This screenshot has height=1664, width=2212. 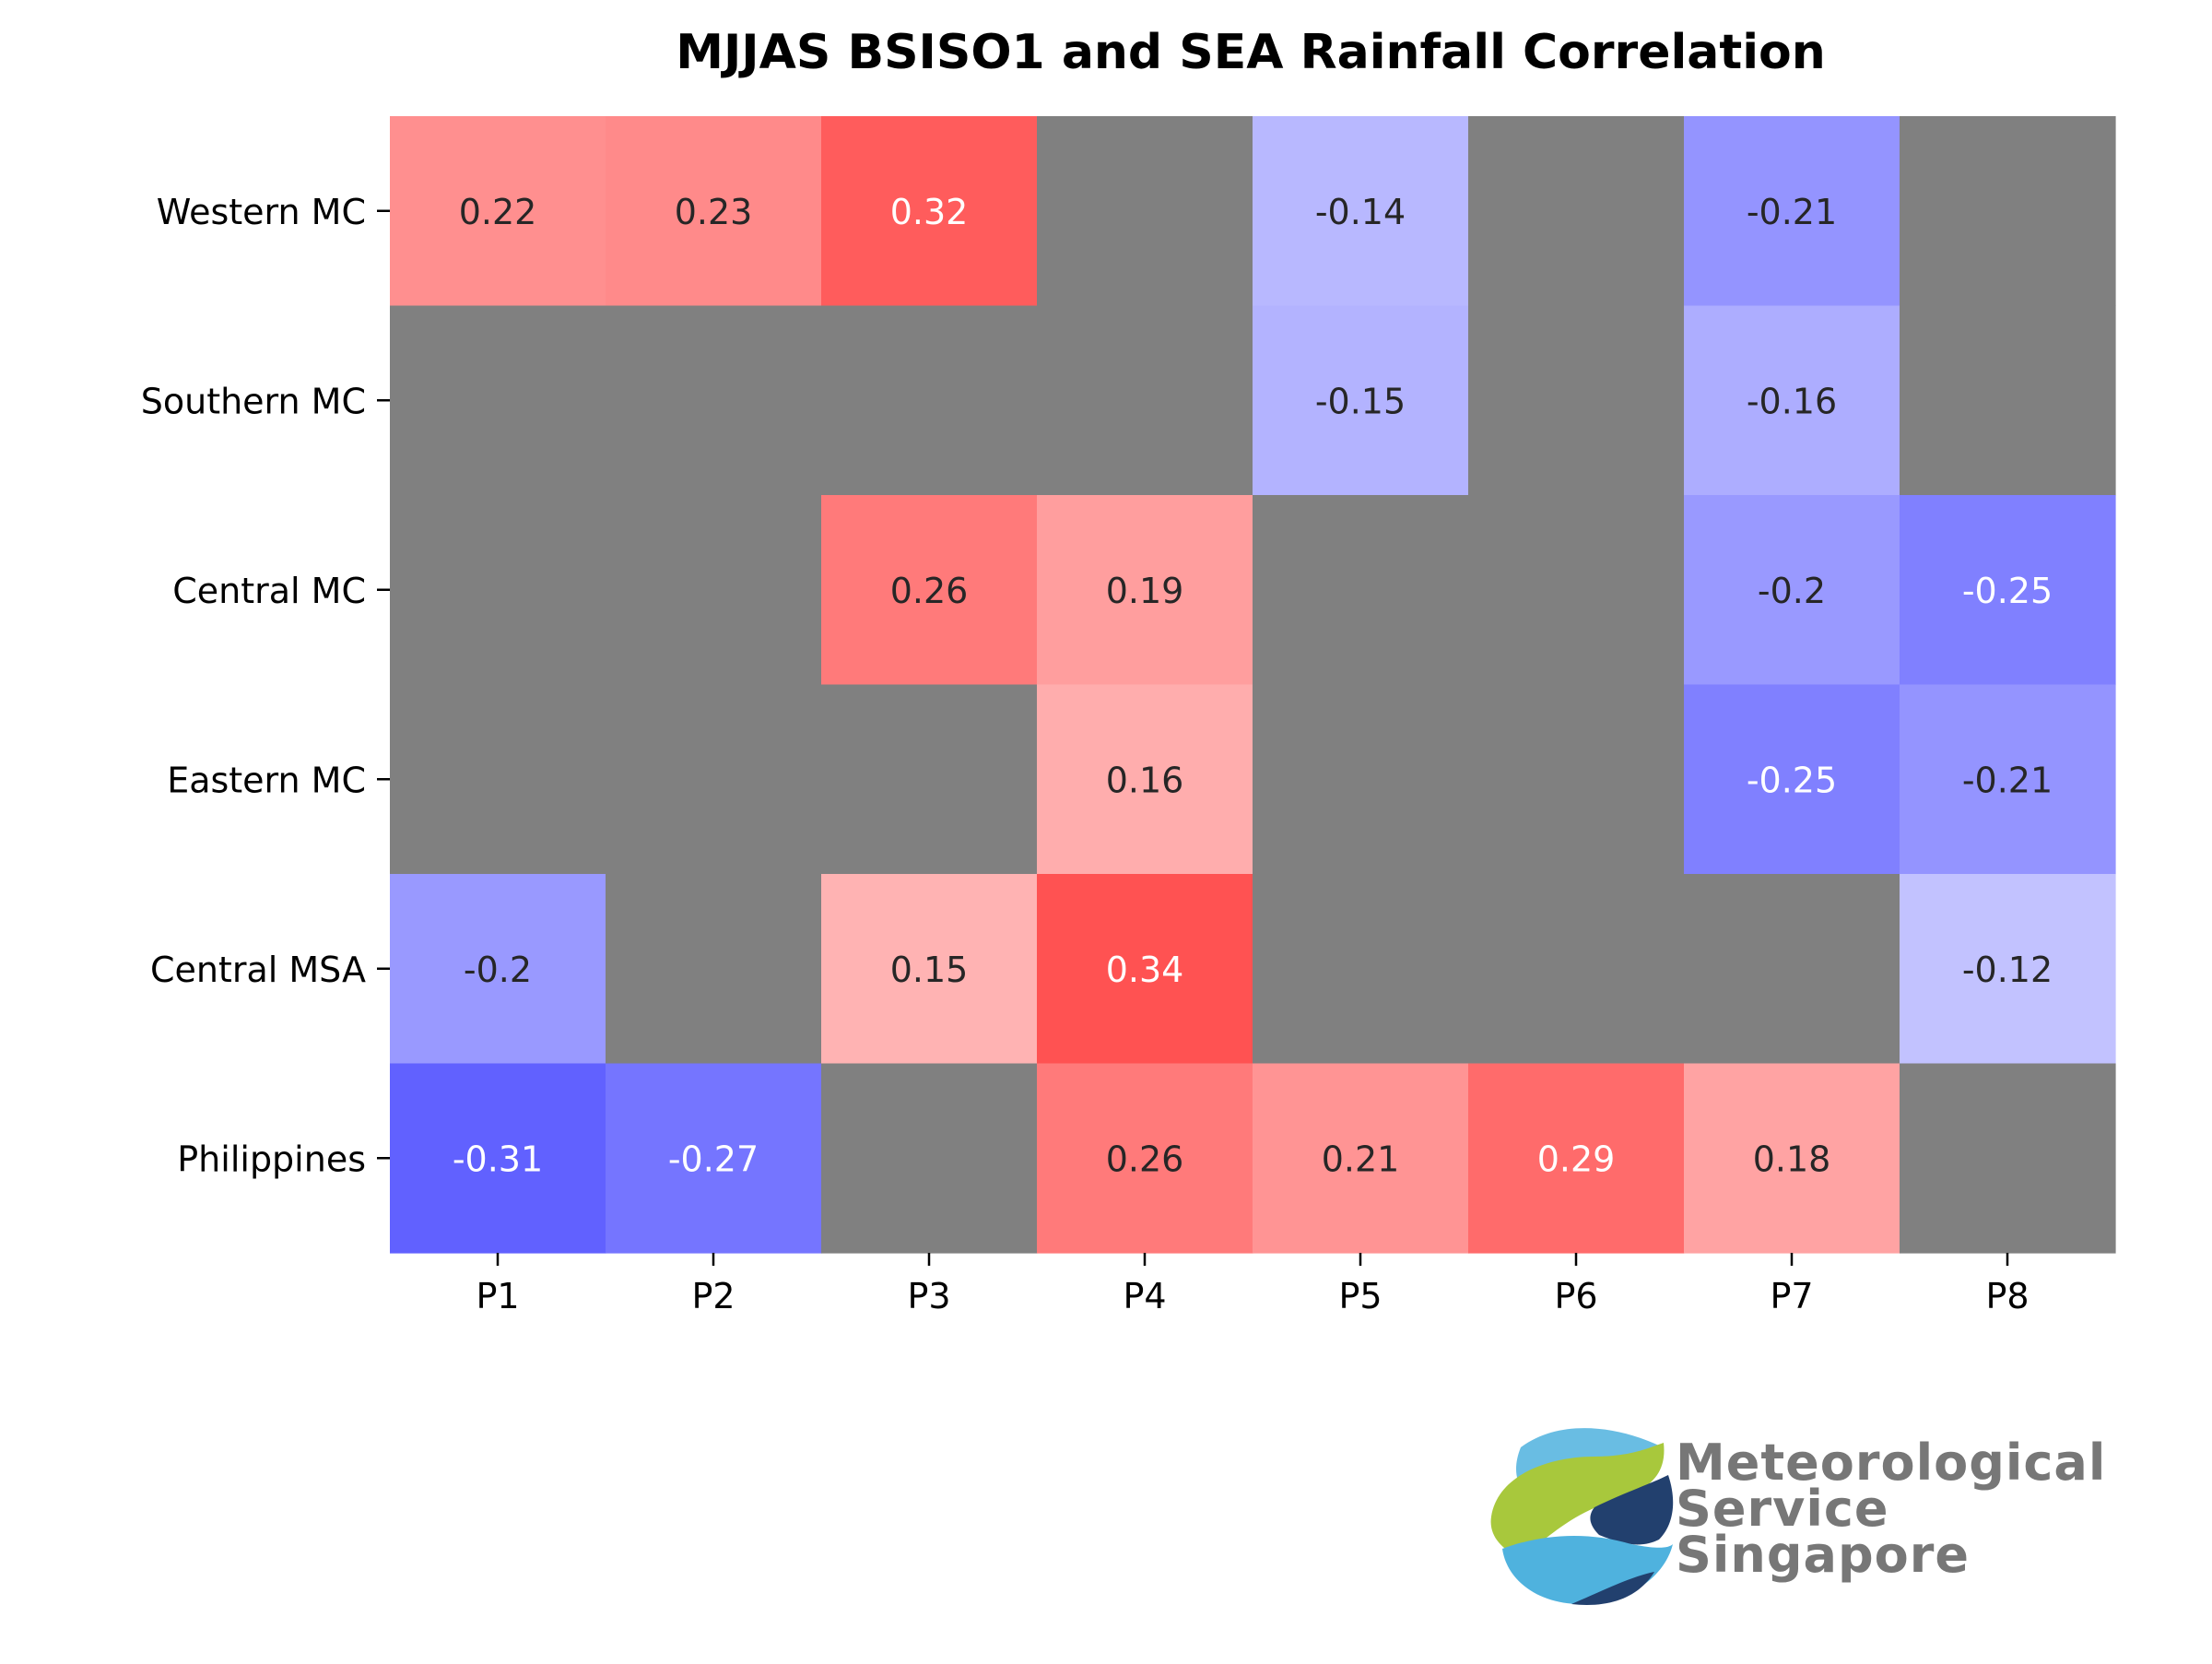 I want to click on heatmap-cell-r4-c8, so click(x=2008, y=779).